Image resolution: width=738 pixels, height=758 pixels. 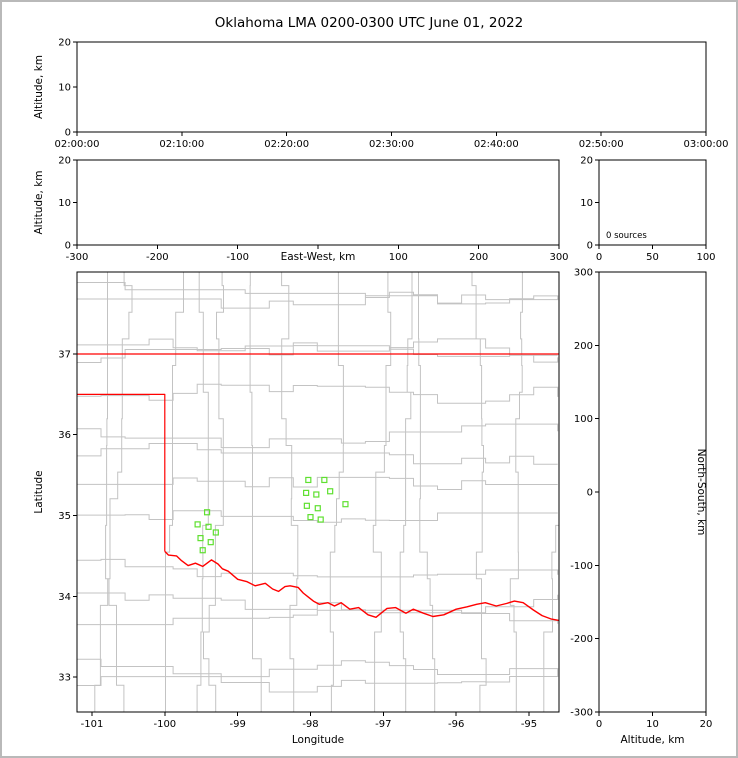 I want to click on state-border-panhandle, so click(x=121, y=472).